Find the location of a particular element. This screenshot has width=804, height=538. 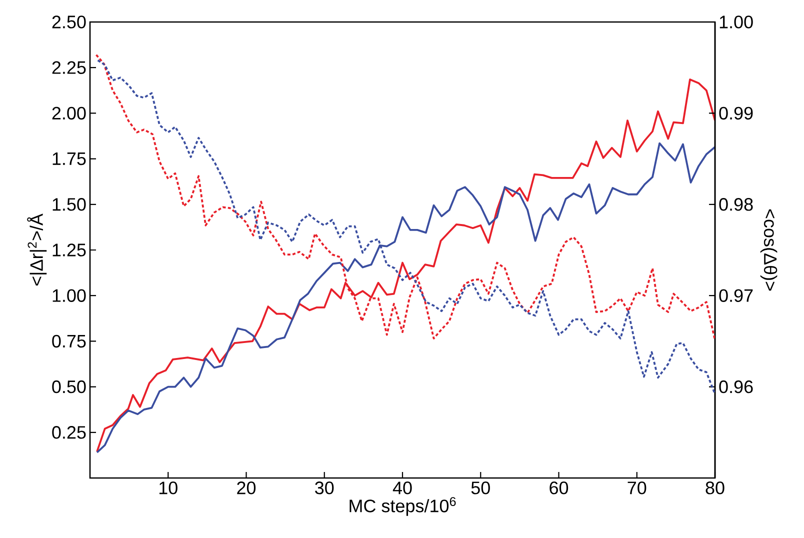

x-tick-label: 50 is located at coordinates (480, 488).